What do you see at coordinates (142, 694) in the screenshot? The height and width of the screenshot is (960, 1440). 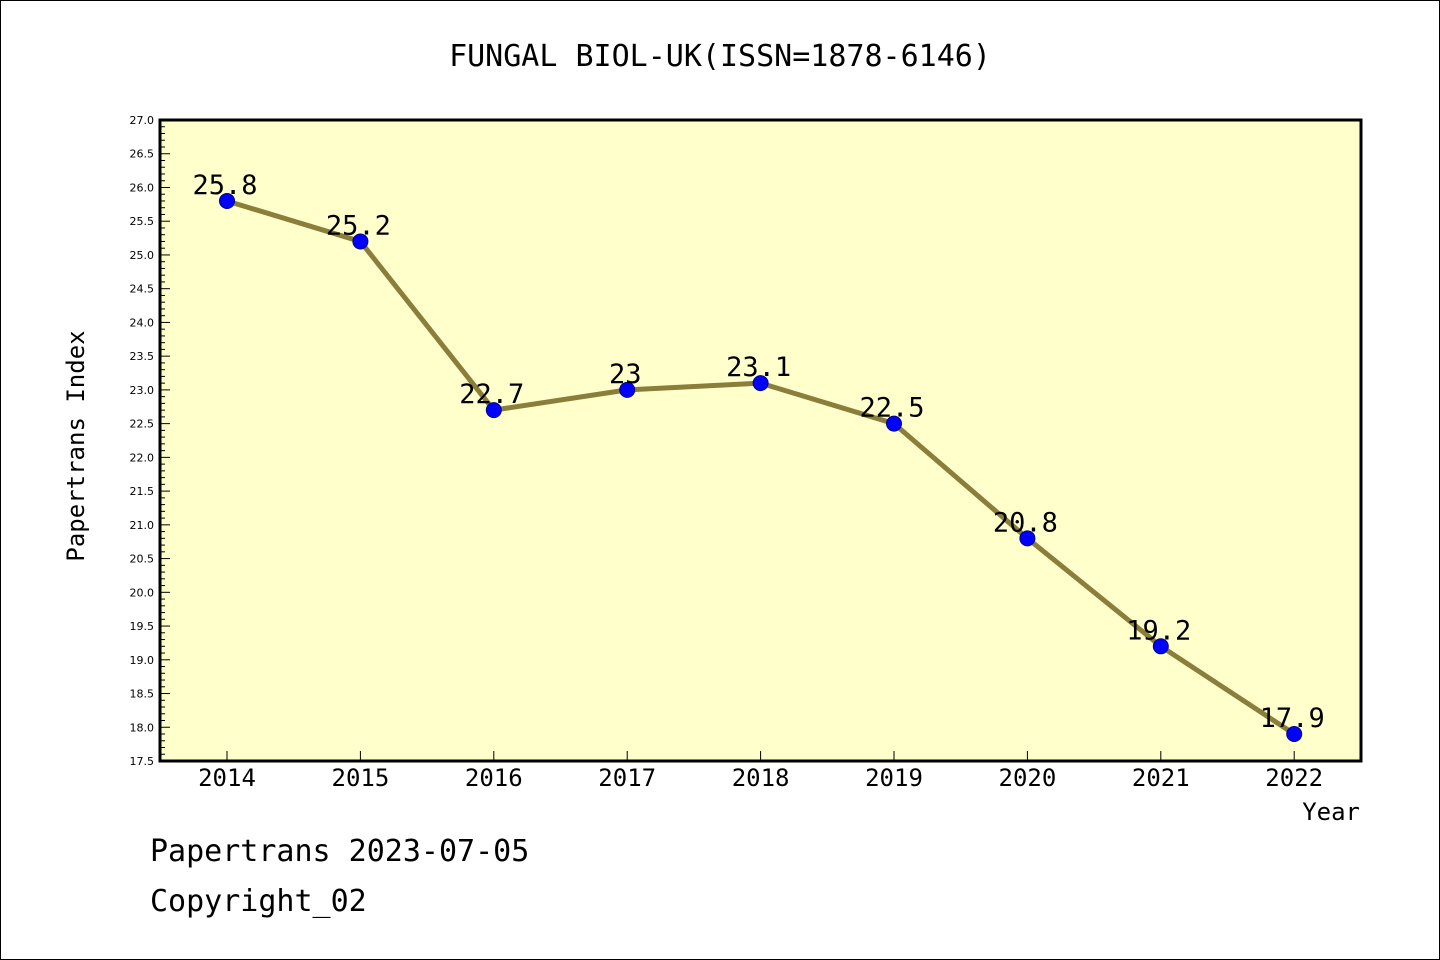 I see `y-tick-label: 18.5` at bounding box center [142, 694].